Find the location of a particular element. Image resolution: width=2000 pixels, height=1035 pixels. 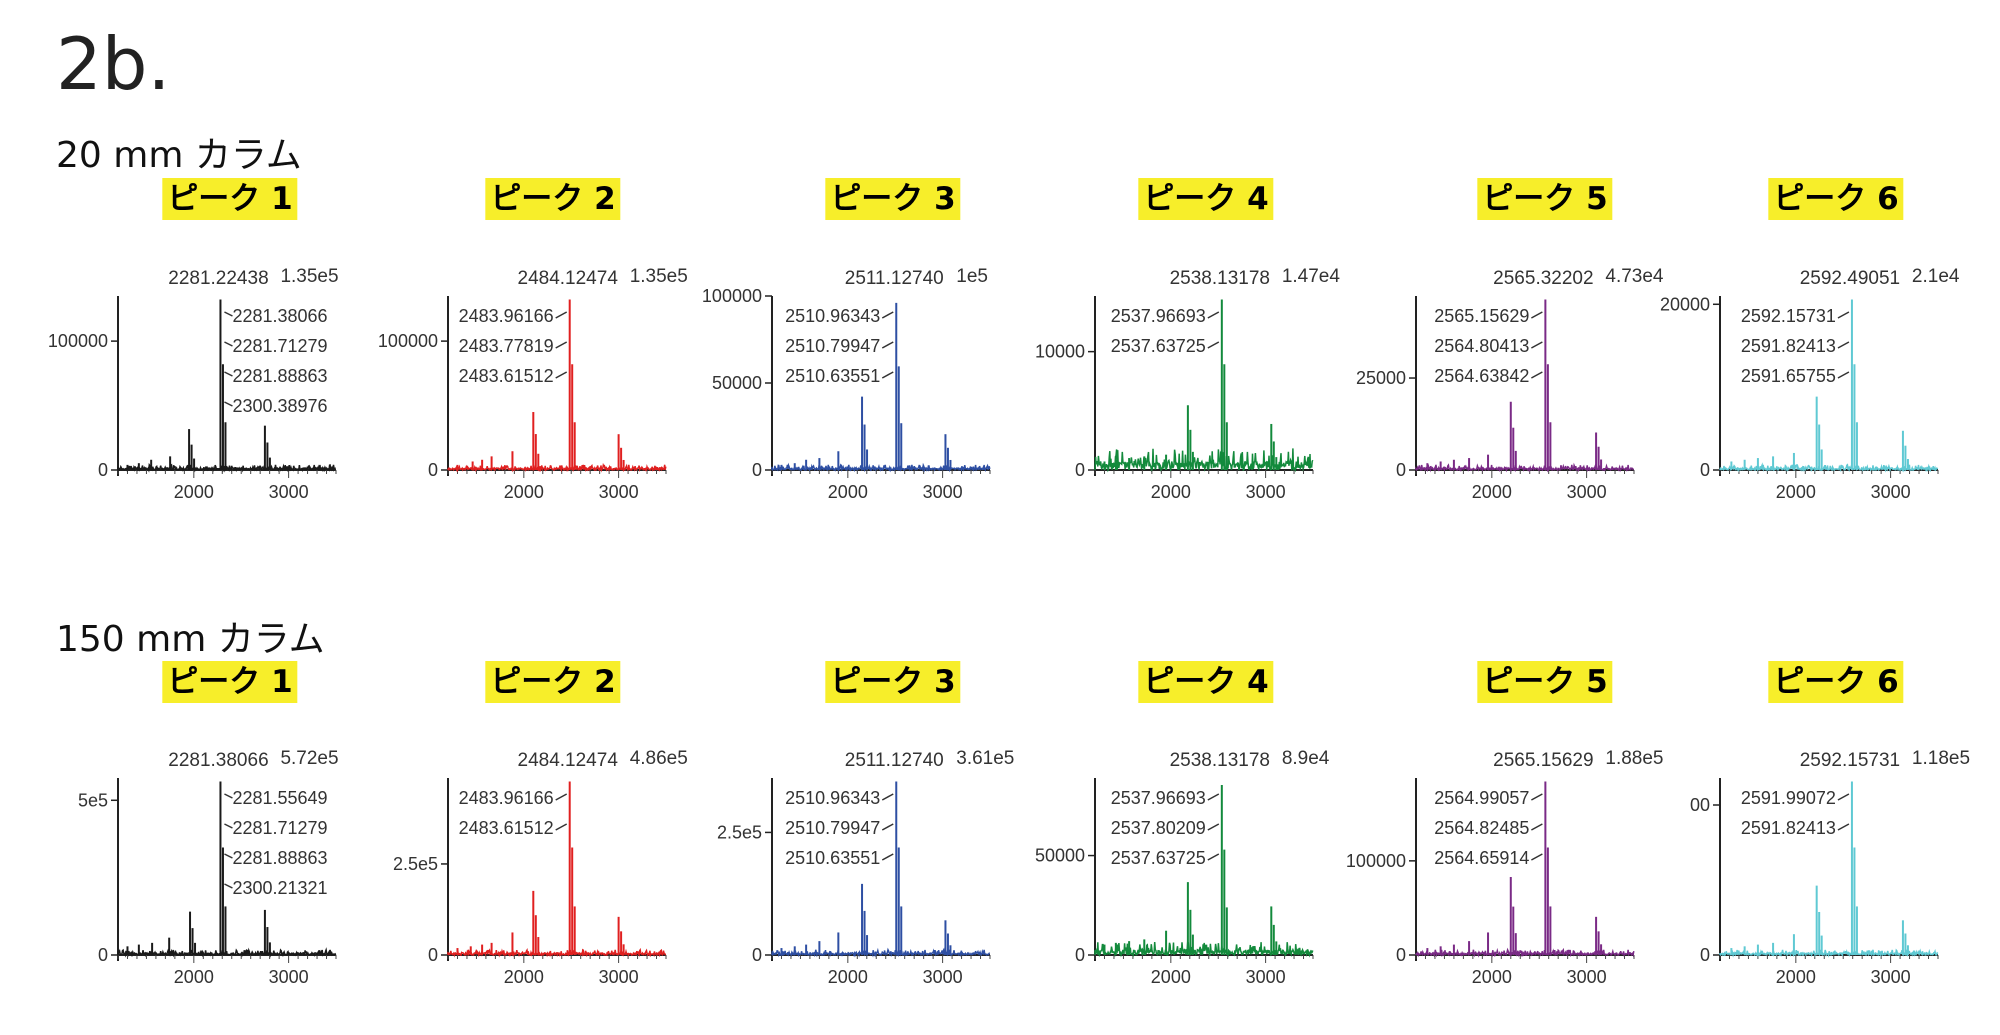

annotation-label: 2591.82413 is located at coordinates (1788, 346).